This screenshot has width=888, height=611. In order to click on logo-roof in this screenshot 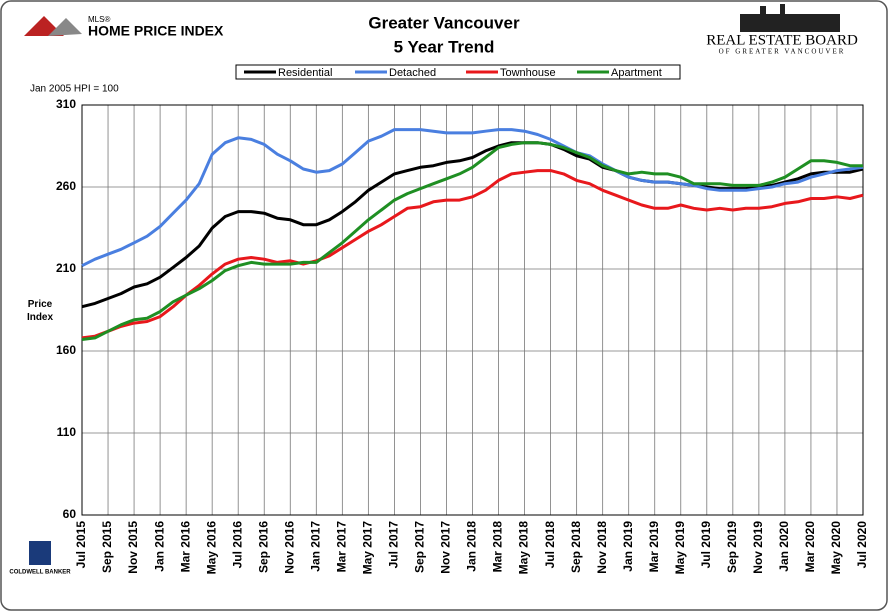, I will do `click(65, 27)`.